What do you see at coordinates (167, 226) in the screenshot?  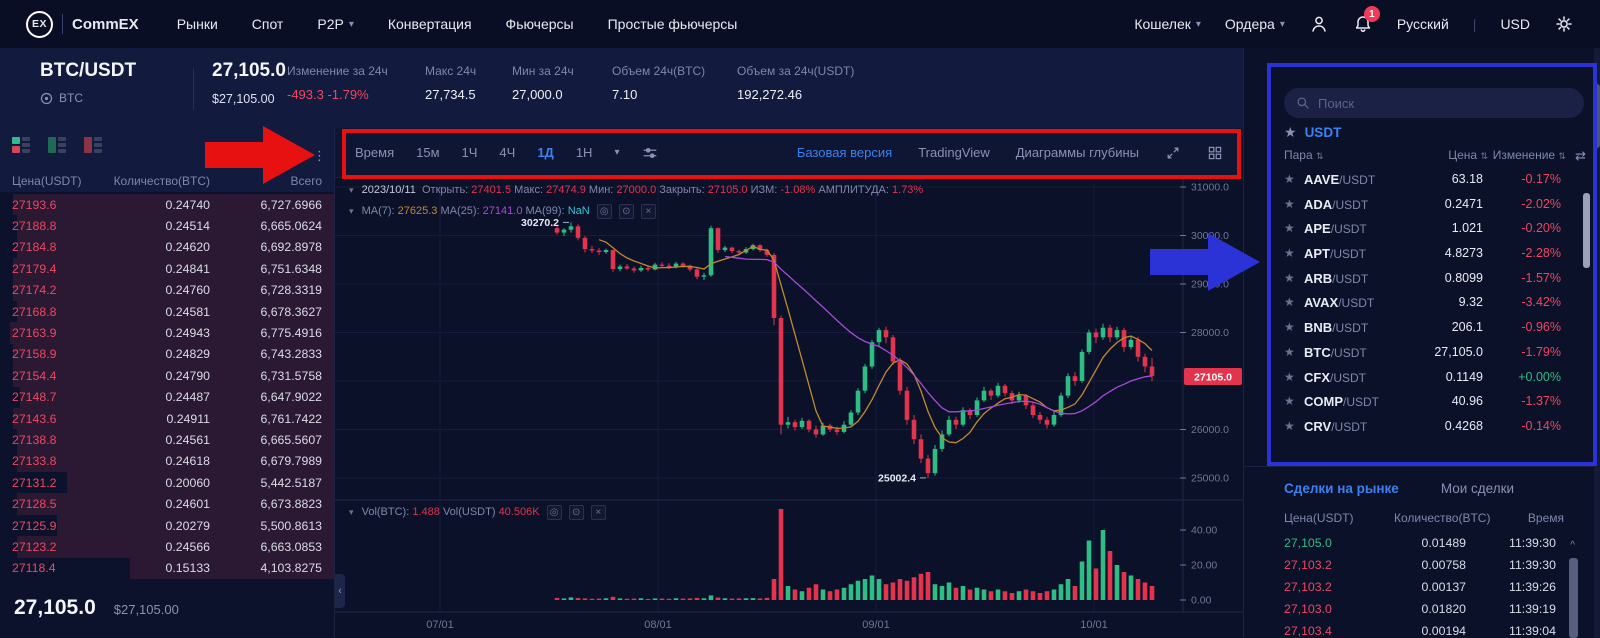 I see `orderbook-row: 27188.8 0.24514 6,665.0624` at bounding box center [167, 226].